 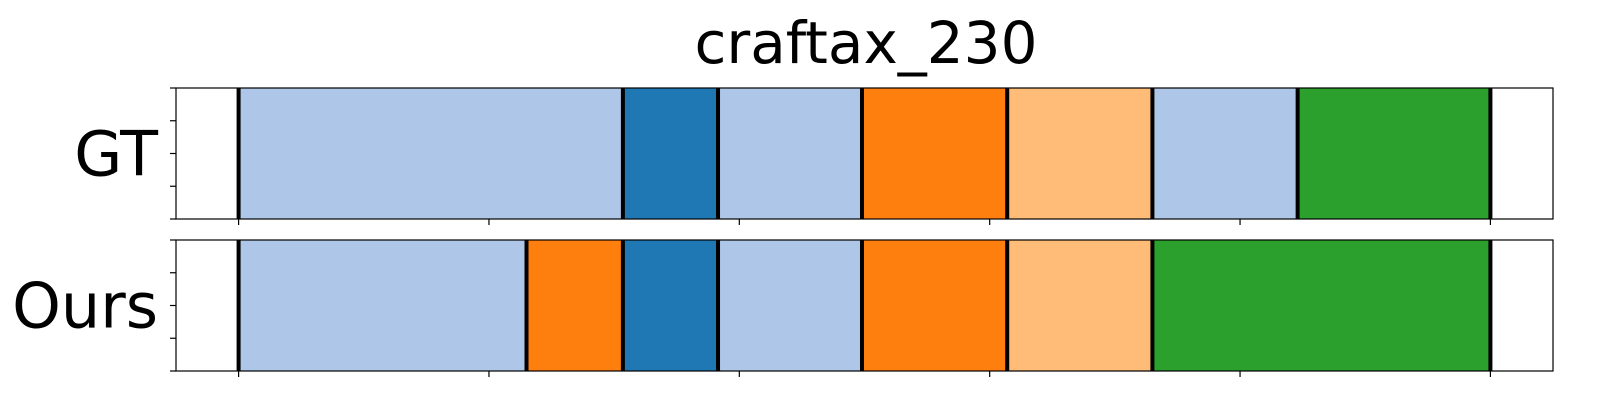 What do you see at coordinates (85, 306) in the screenshot?
I see `row-label-ours: Ours` at bounding box center [85, 306].